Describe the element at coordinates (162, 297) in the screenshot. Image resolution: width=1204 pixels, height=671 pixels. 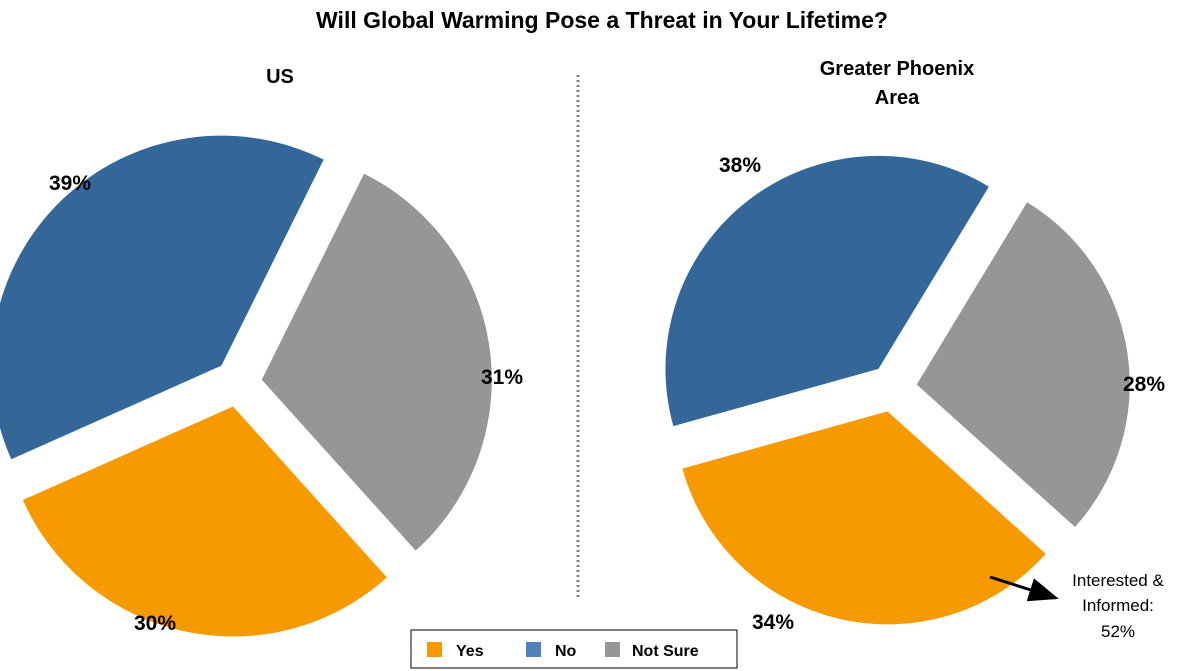
I see `us-slice-no` at that location.